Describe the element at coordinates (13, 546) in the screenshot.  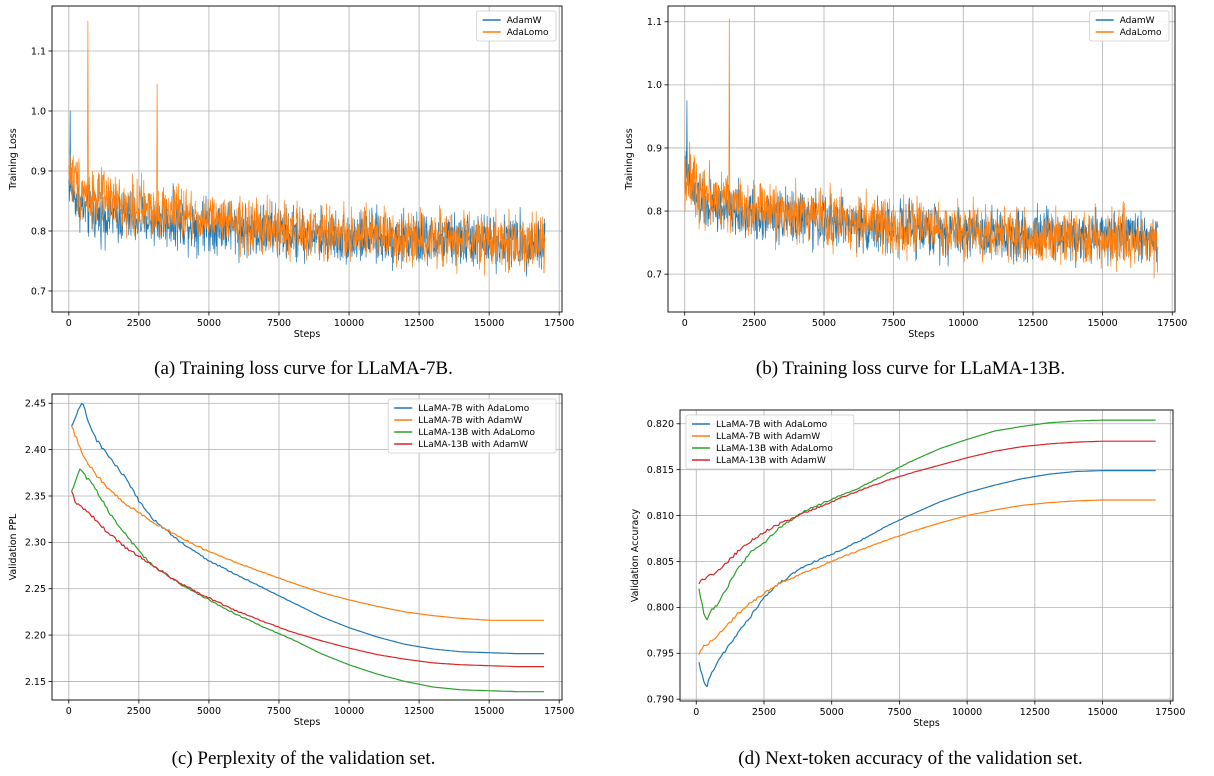
I see `y-axis-label: Validation PPL` at that location.